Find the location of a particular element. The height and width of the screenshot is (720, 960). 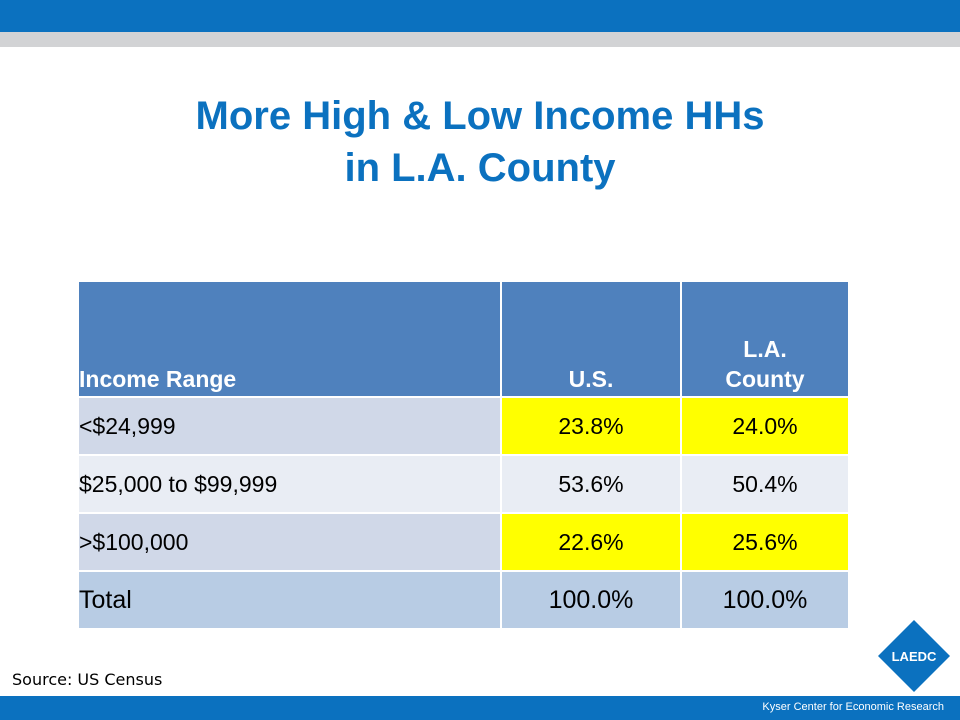

row-la-value: 100.0% is located at coordinates (765, 600).